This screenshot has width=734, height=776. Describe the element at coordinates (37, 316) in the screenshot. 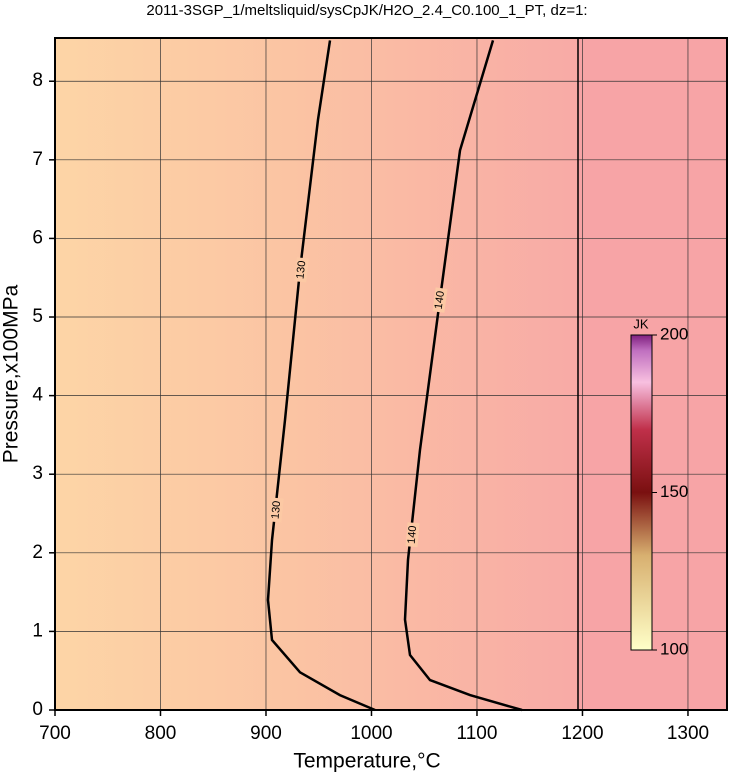

I see `y-tick-label: 5` at that location.